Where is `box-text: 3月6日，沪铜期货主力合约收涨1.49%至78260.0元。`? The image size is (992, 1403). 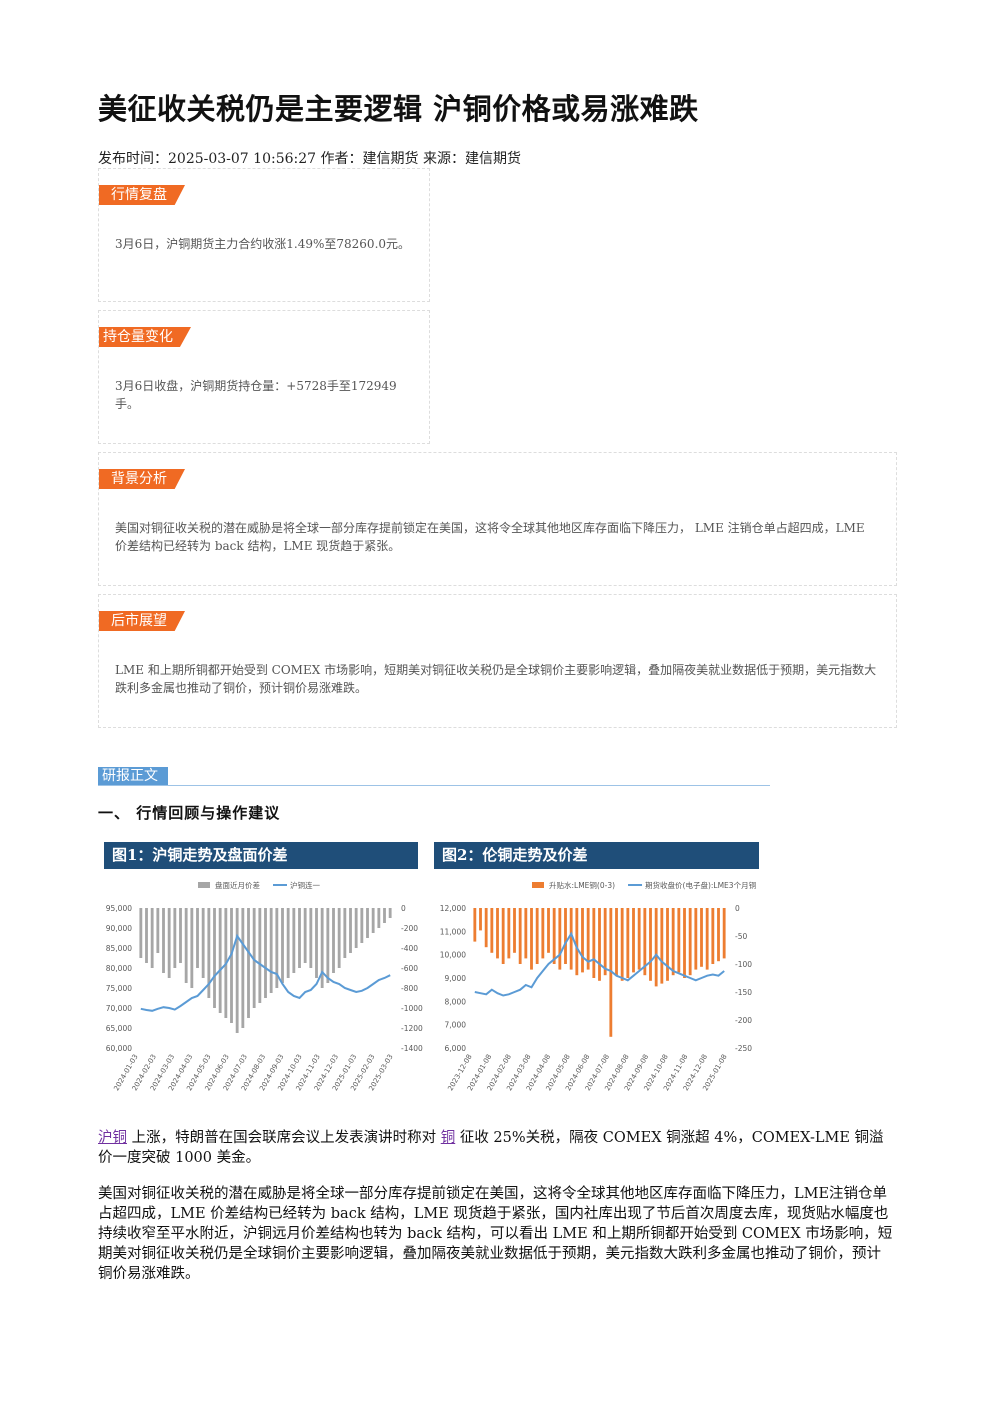
box-text: 3月6日，沪铜期货主力合约收涨1.49%至78260.0元。 is located at coordinates (263, 244).